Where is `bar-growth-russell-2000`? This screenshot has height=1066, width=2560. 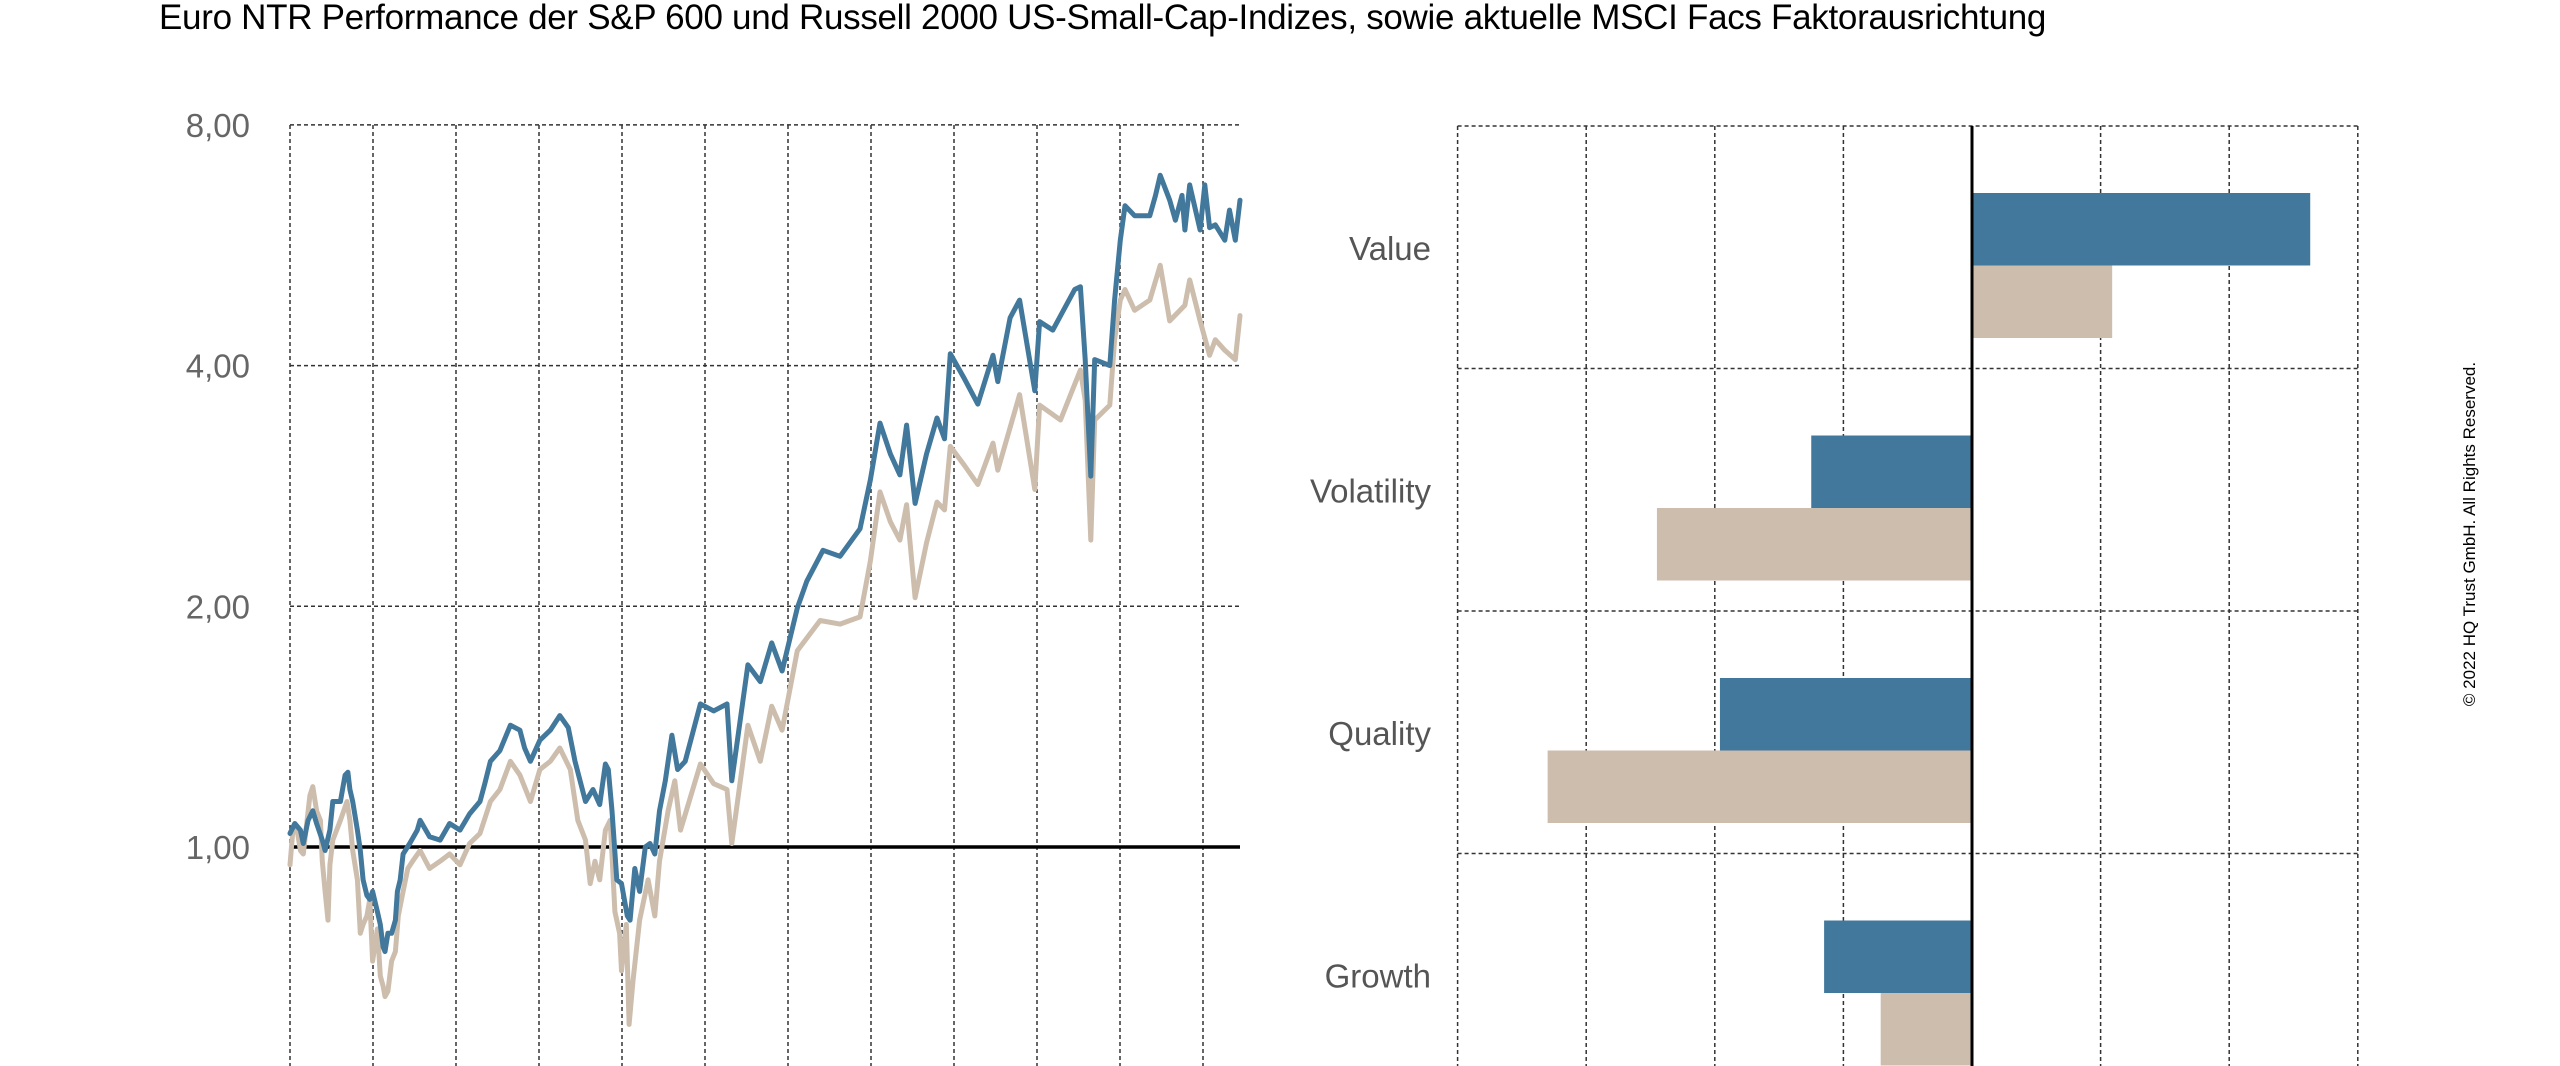 bar-growth-russell-2000 is located at coordinates (1926, 1029).